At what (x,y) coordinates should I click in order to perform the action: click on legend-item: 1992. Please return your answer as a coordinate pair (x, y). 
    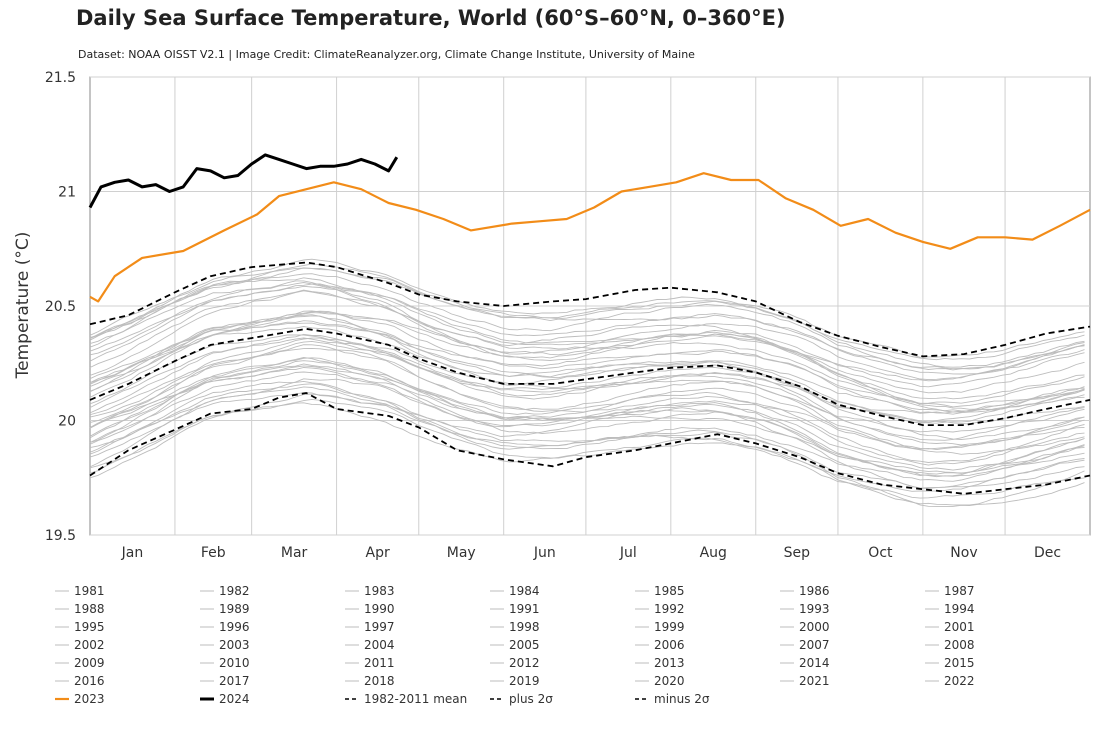
    Looking at the image, I should click on (660, 609).